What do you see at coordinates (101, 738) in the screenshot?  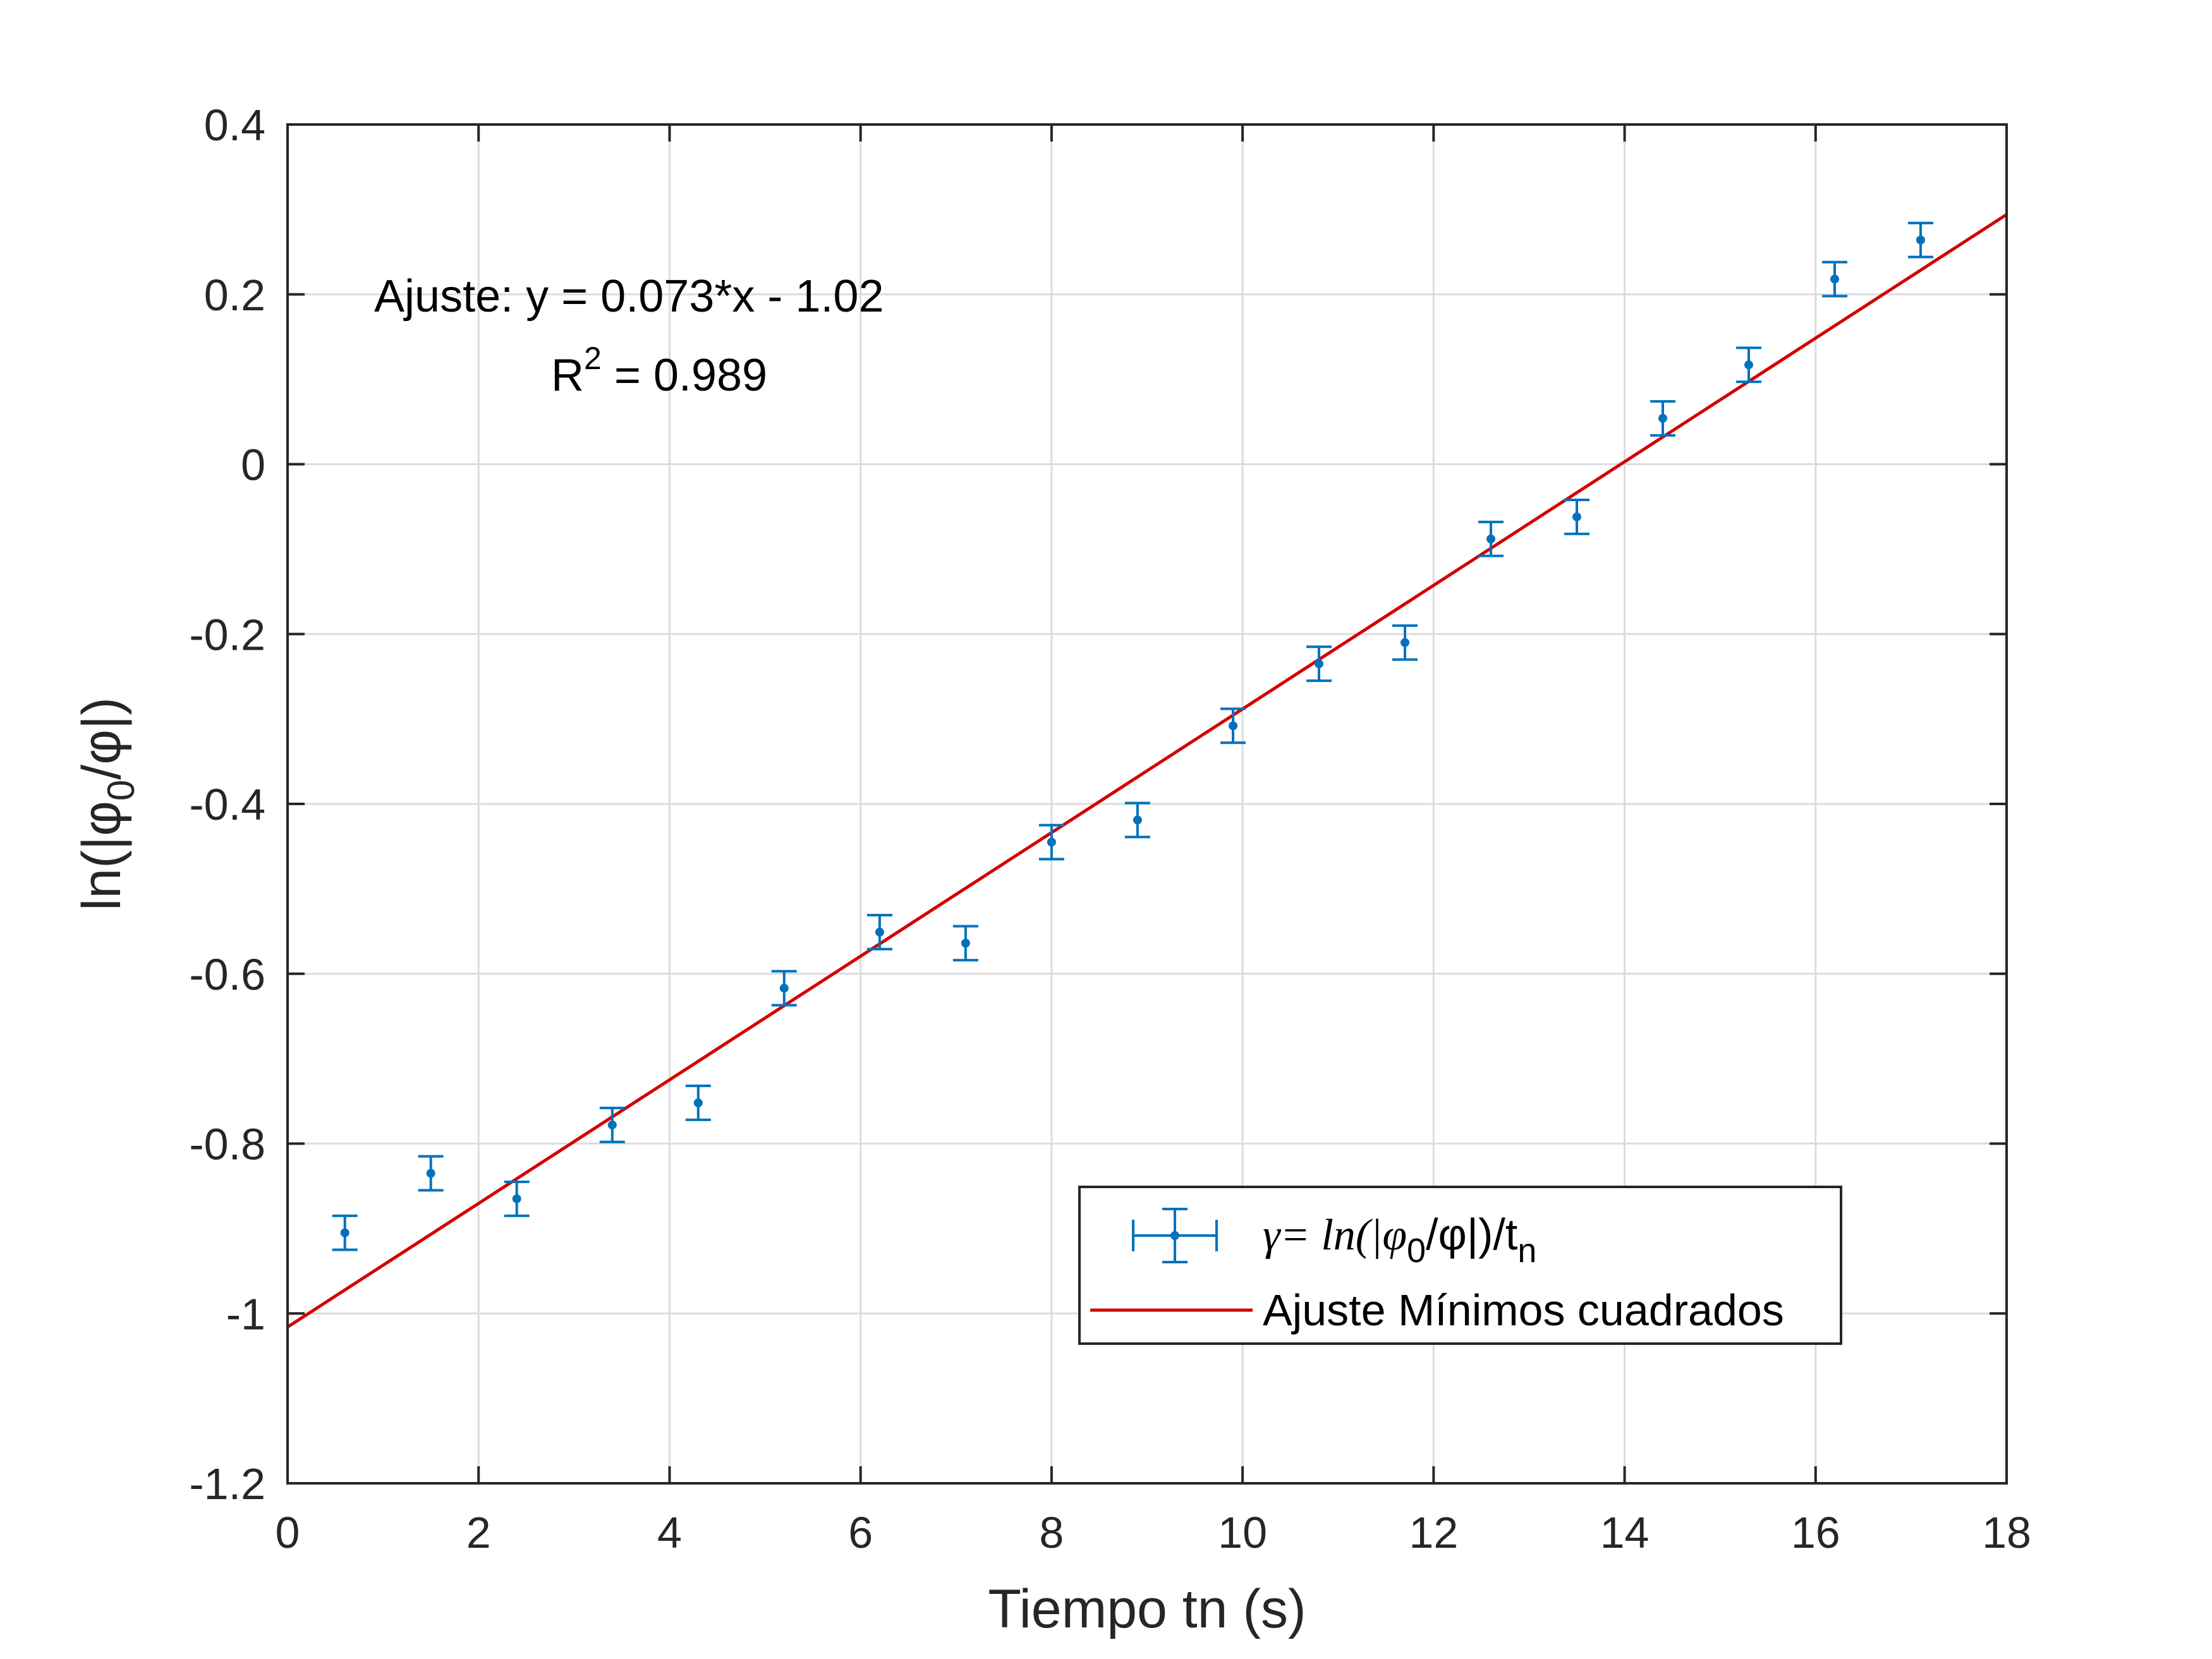 I see `y-axis-title-suffix: /φ|)` at bounding box center [101, 738].